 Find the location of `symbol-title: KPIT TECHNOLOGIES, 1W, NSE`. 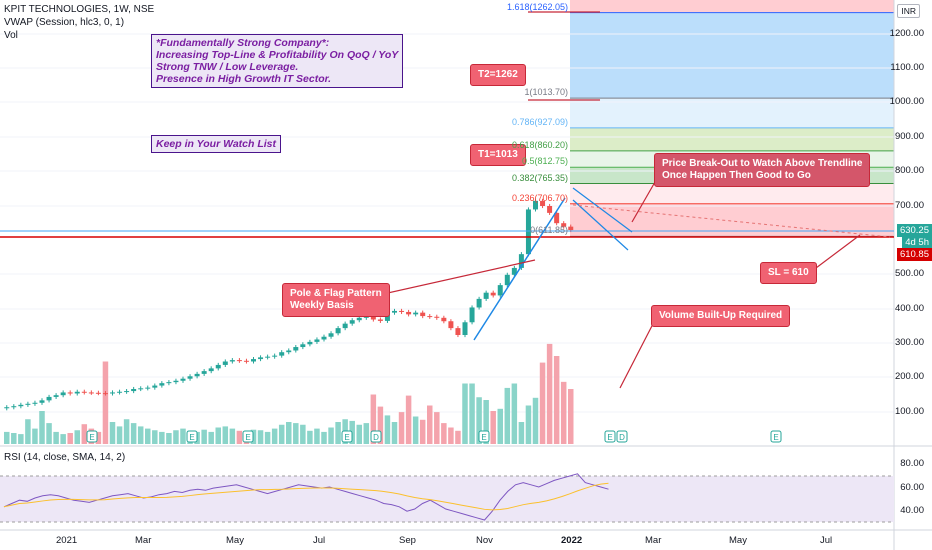

symbol-title: KPIT TECHNOLOGIES, 1W, NSE is located at coordinates (79, 9).